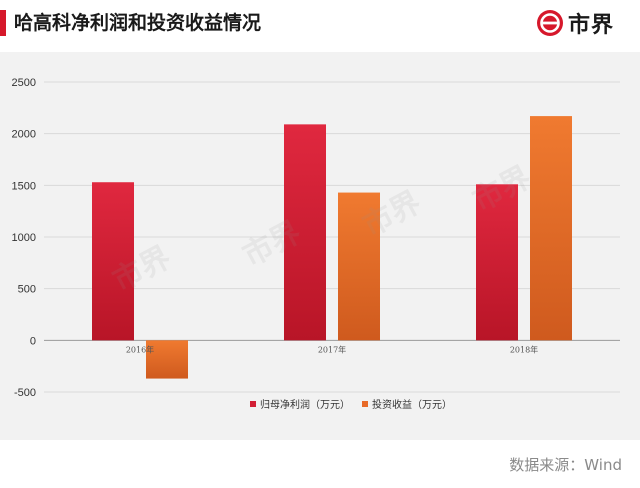  Describe the element at coordinates (565, 465) in the screenshot. I see `data-source: 数据来源：Wind` at that location.